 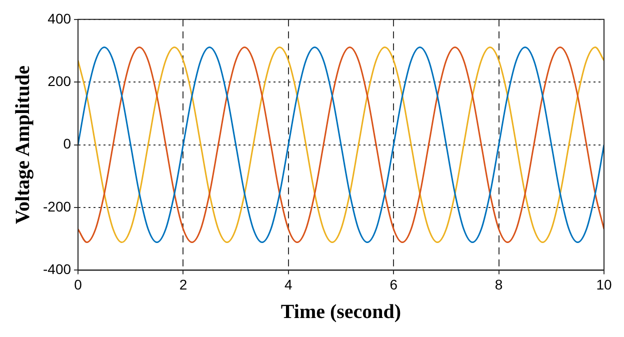 I want to click on x-tick-label: 10, so click(x=604, y=284).